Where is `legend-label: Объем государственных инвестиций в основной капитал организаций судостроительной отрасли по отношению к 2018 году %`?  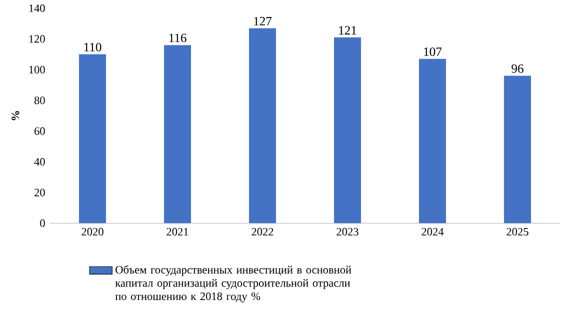 legend-label: Объем государственных инвестиций в основной капитал организаций судостроительной отрасли по отношению к 2018 году % is located at coordinates (233, 283).